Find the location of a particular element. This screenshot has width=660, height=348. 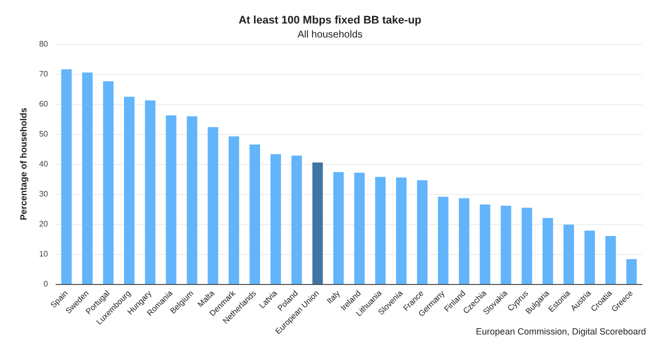

text: European Commission, Digital Scoreboard is located at coordinates (561, 331).